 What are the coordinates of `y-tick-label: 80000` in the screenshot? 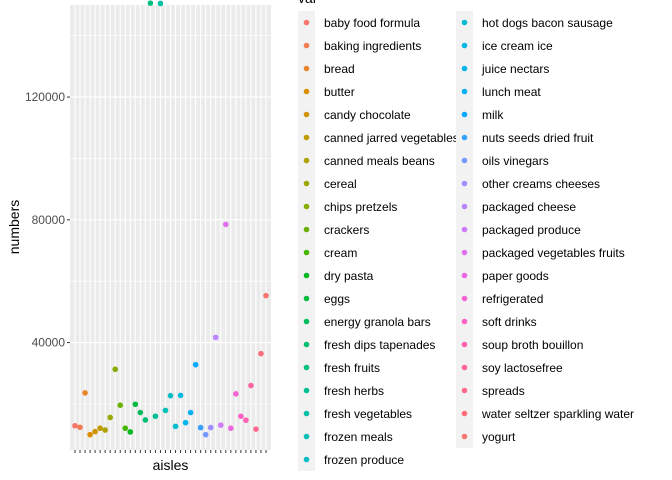 It's located at (49, 220).